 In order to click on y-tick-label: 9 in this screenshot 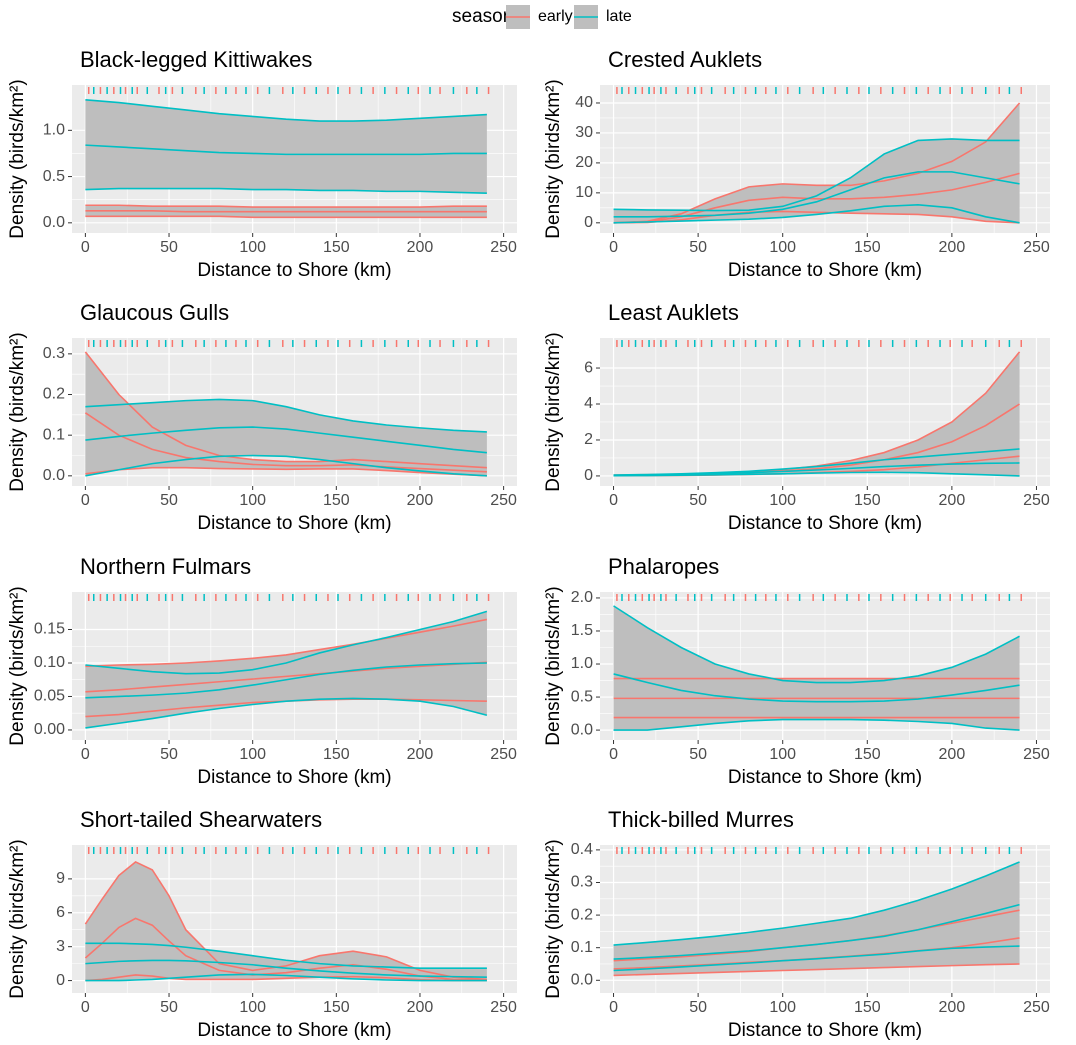, I will do `click(60, 878)`.